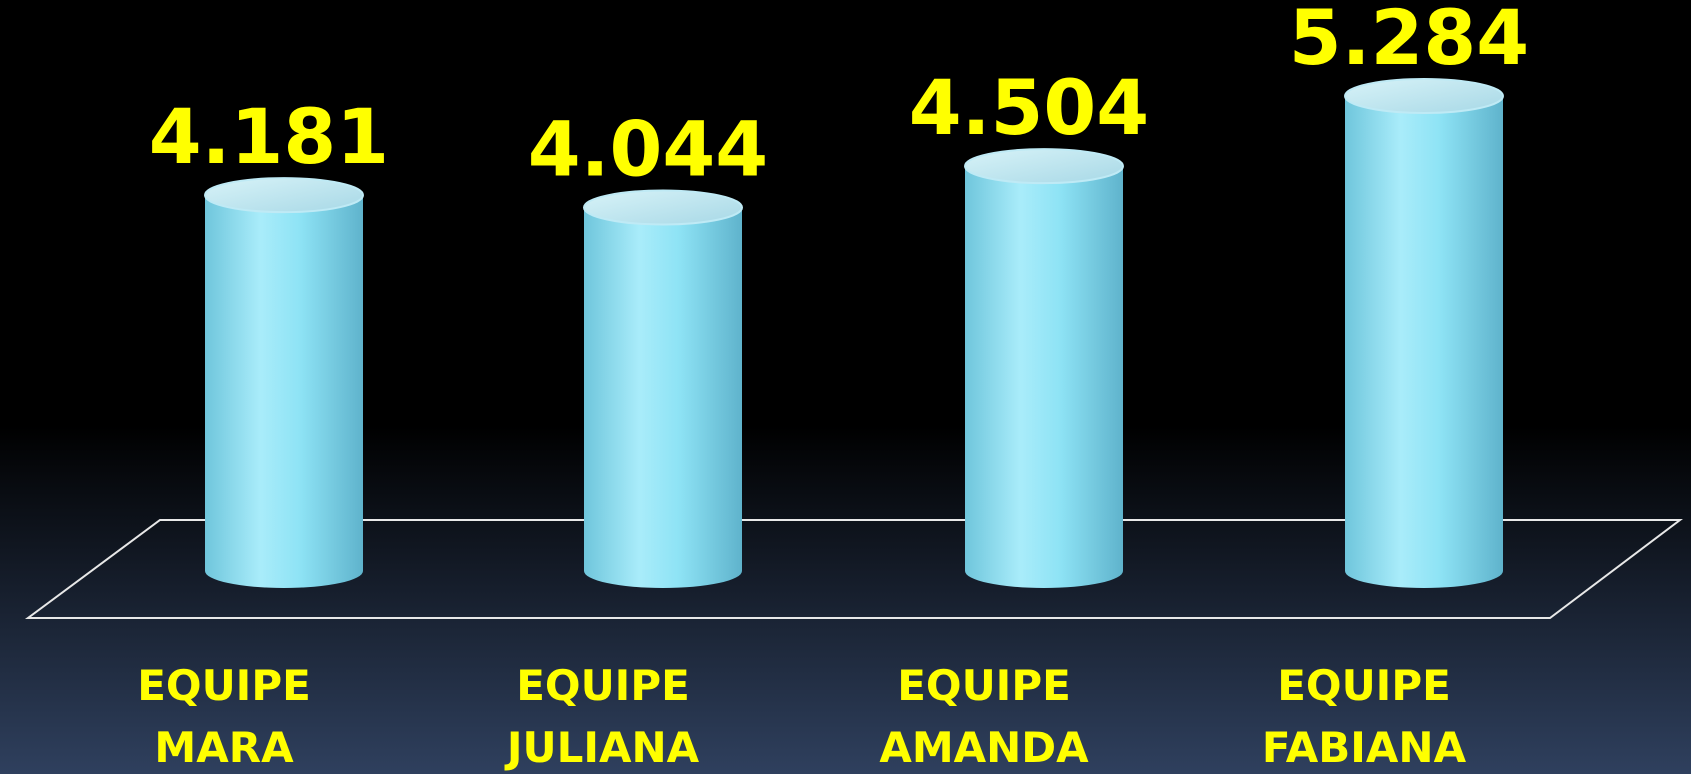 The width and height of the screenshot is (1691, 774). I want to click on x-tick-label: EQUIPE JULIANA, so click(602, 716).